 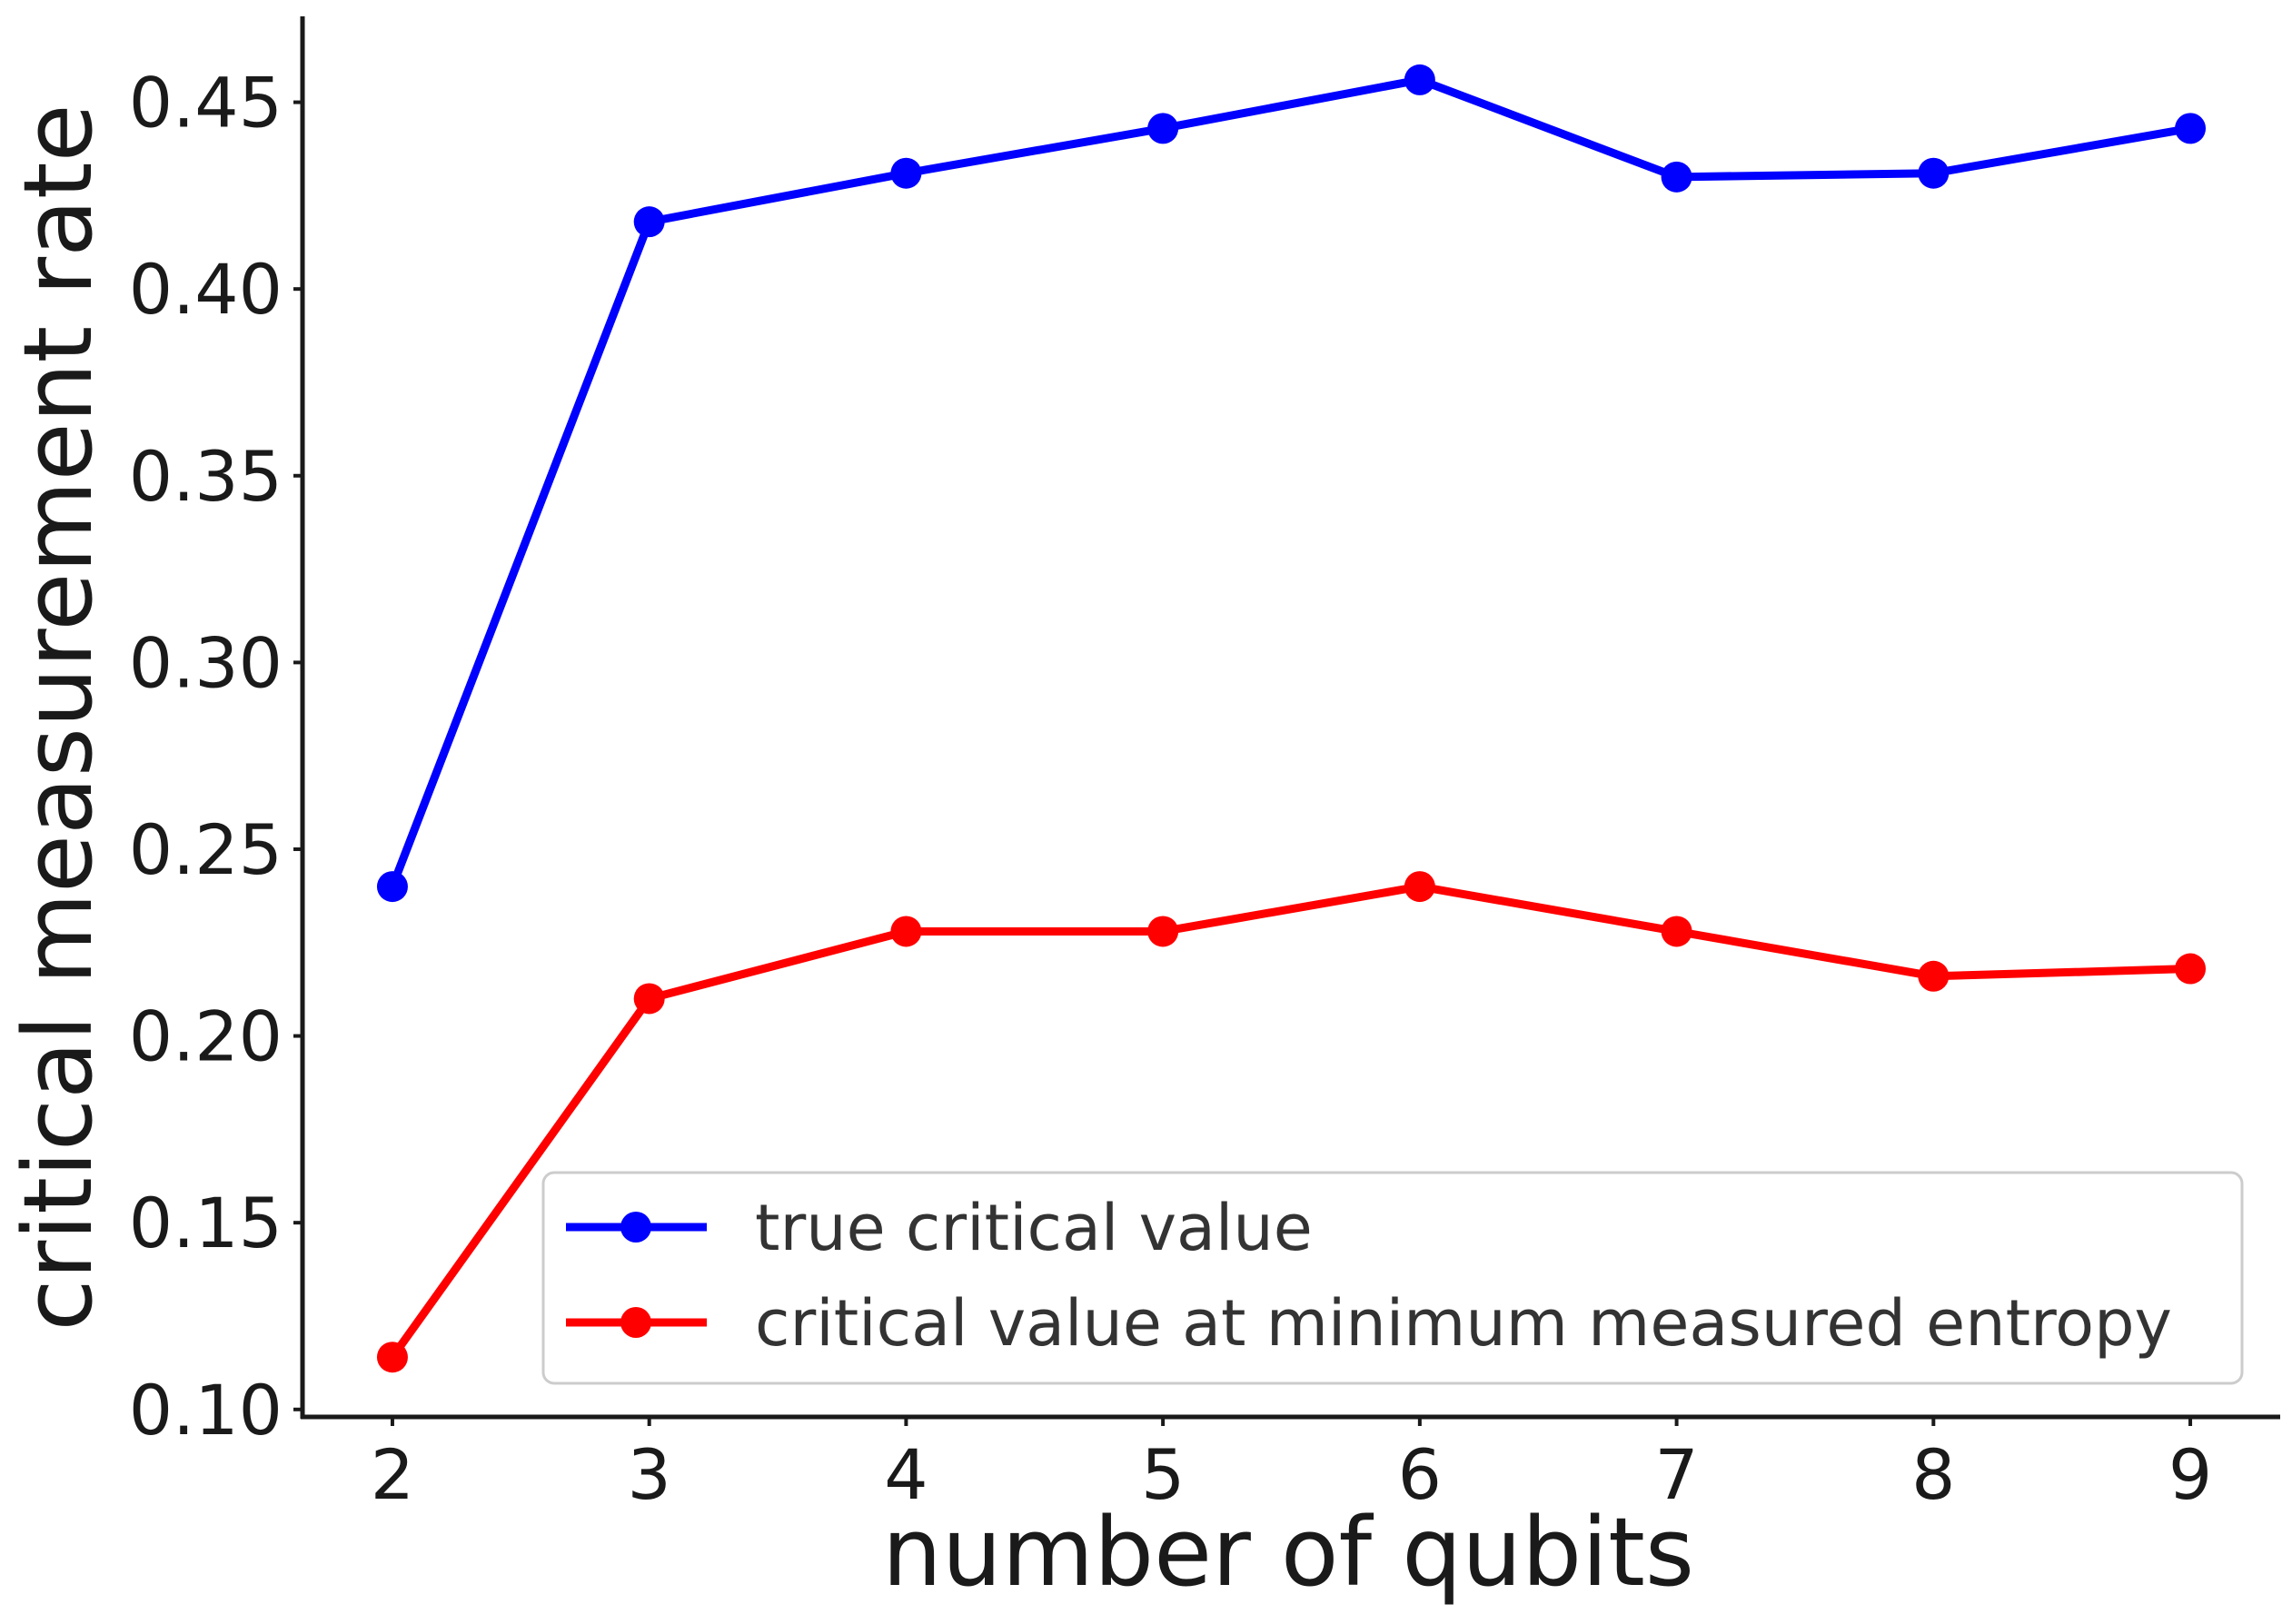 What do you see at coordinates (1163, 1474) in the screenshot?
I see `x-tick-label: 5` at bounding box center [1163, 1474].